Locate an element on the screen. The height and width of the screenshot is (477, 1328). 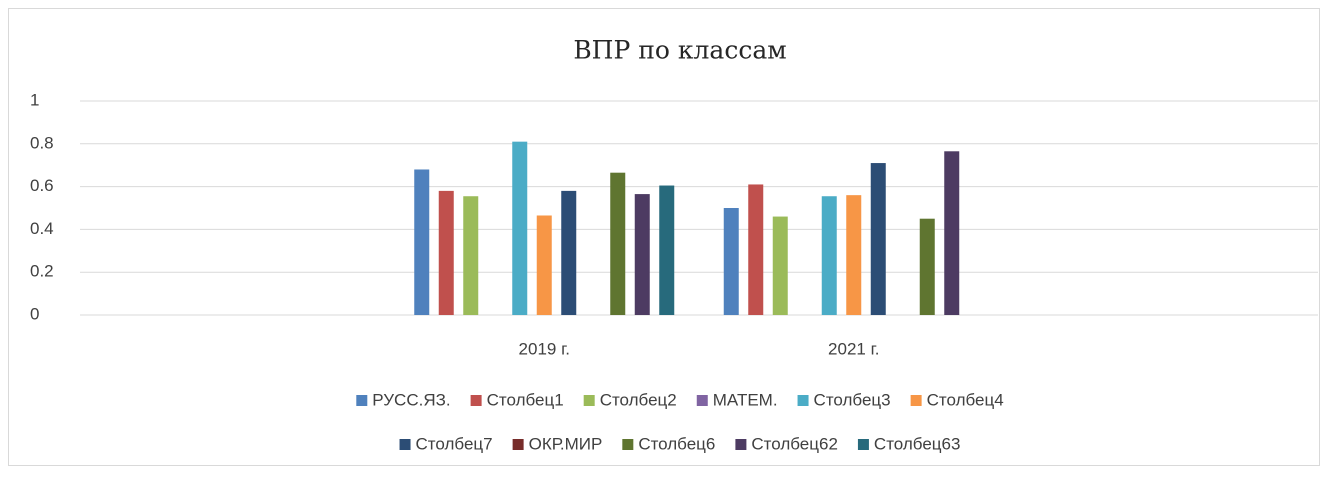
legend-label: ОКР.МИР is located at coordinates (566, 443).